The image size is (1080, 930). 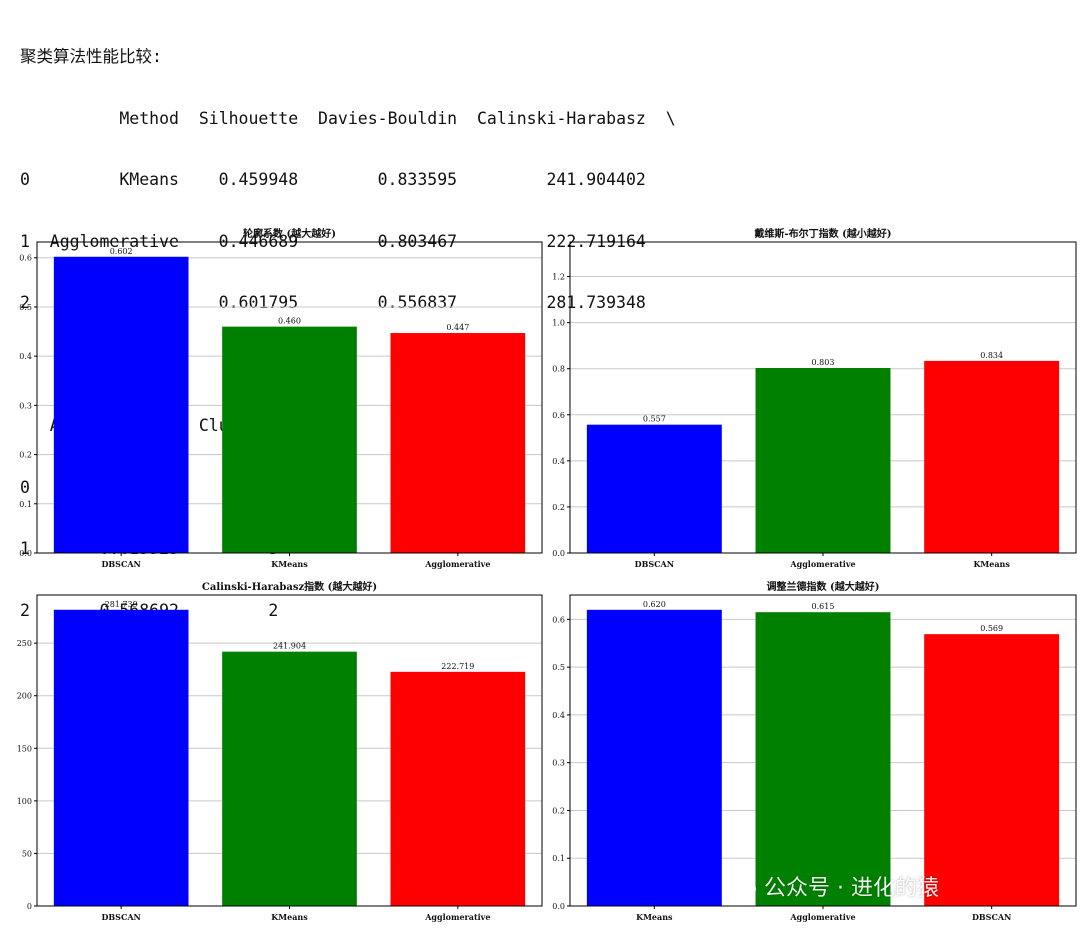 I want to click on watermark: 公众号 · 进化的猿, so click(x=833, y=886).